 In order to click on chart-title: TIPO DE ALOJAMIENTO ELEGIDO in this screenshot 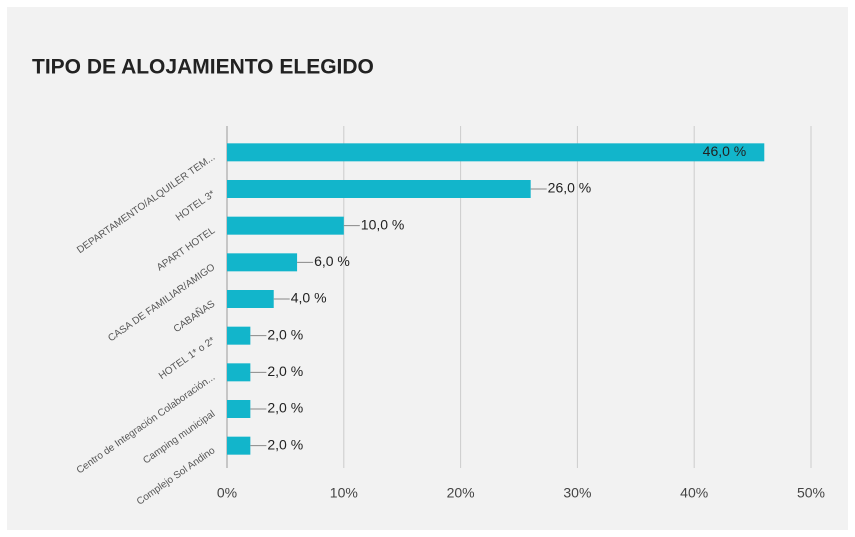, I will do `click(203, 67)`.